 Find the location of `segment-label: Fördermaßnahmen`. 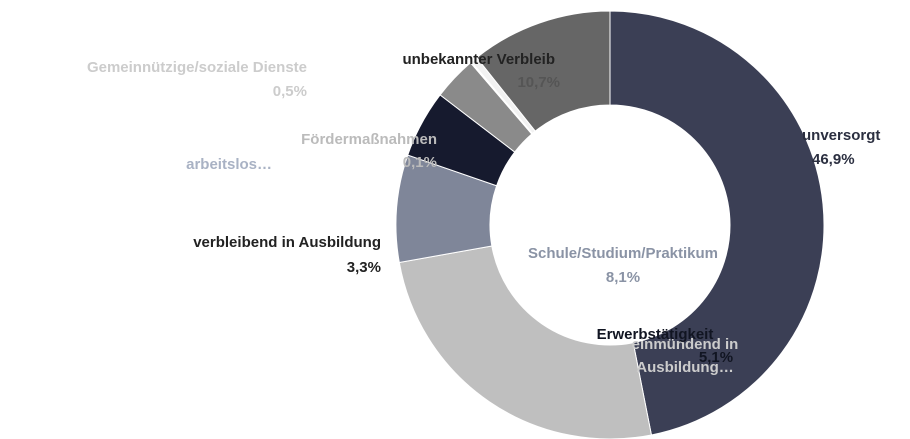

segment-label: Fördermaßnahmen is located at coordinates (369, 139).